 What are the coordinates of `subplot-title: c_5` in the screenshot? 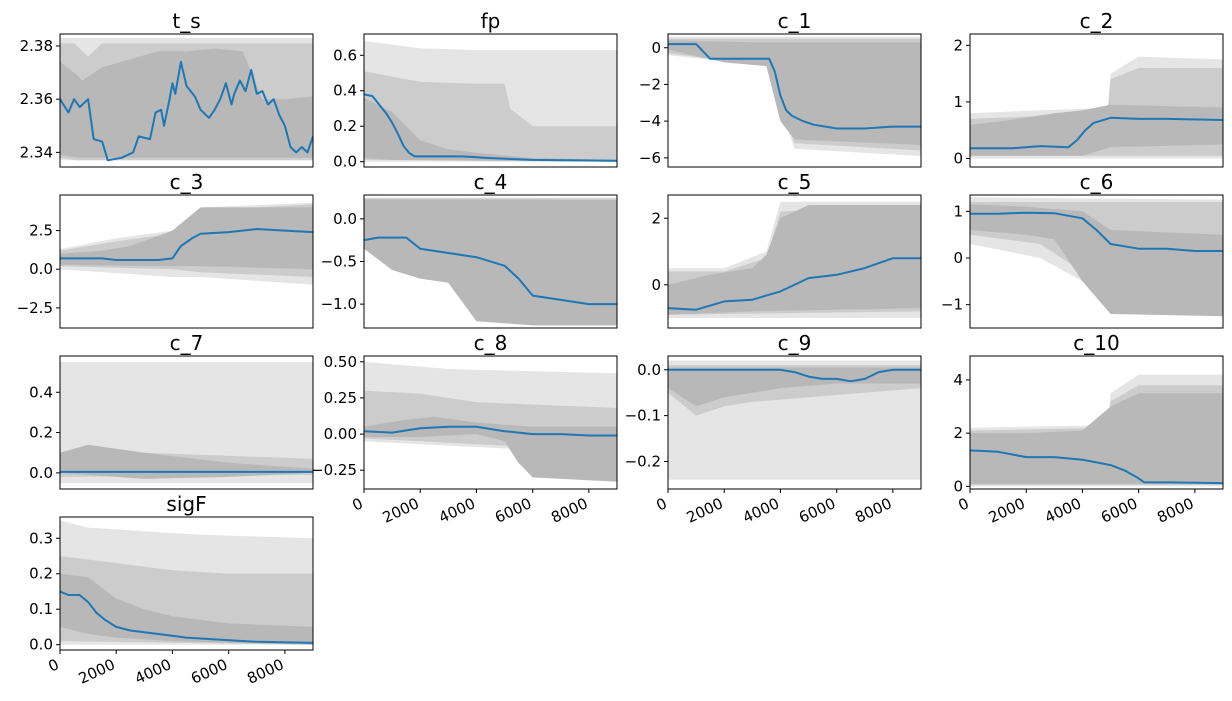 It's located at (795, 182).